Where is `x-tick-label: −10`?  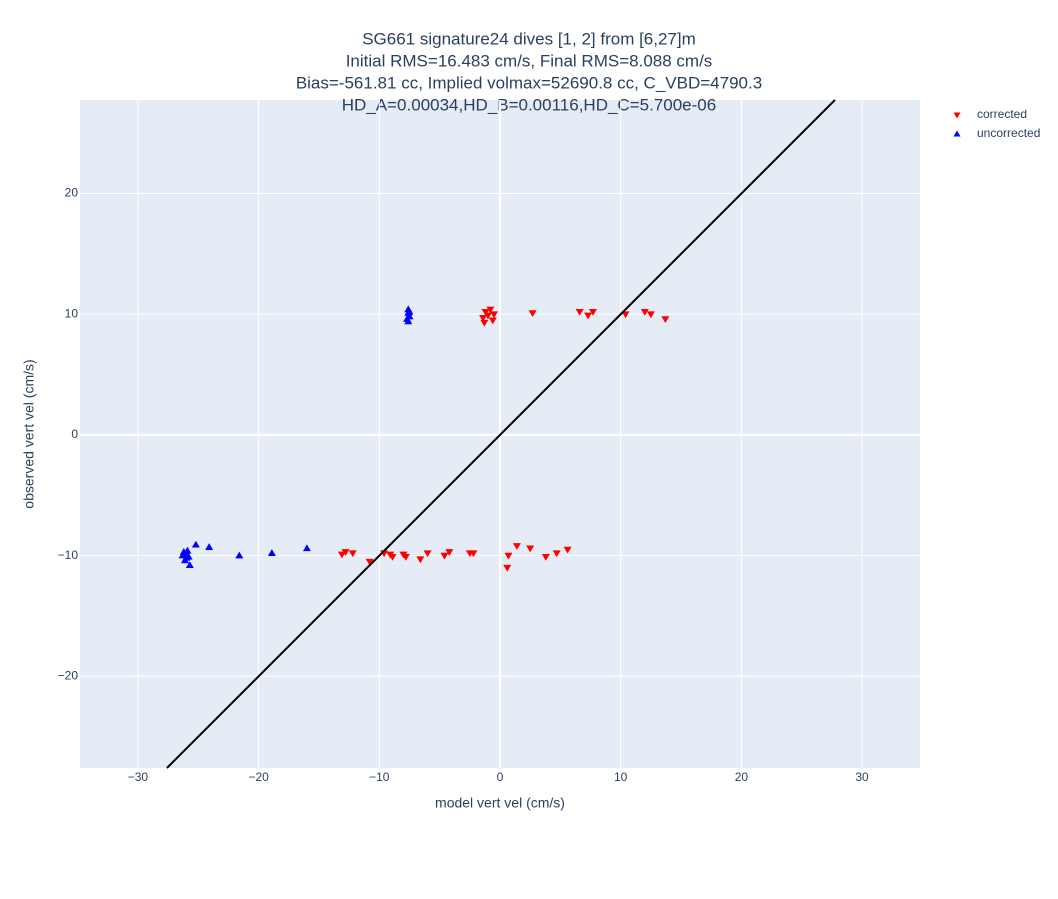
x-tick-label: −10 is located at coordinates (379, 777).